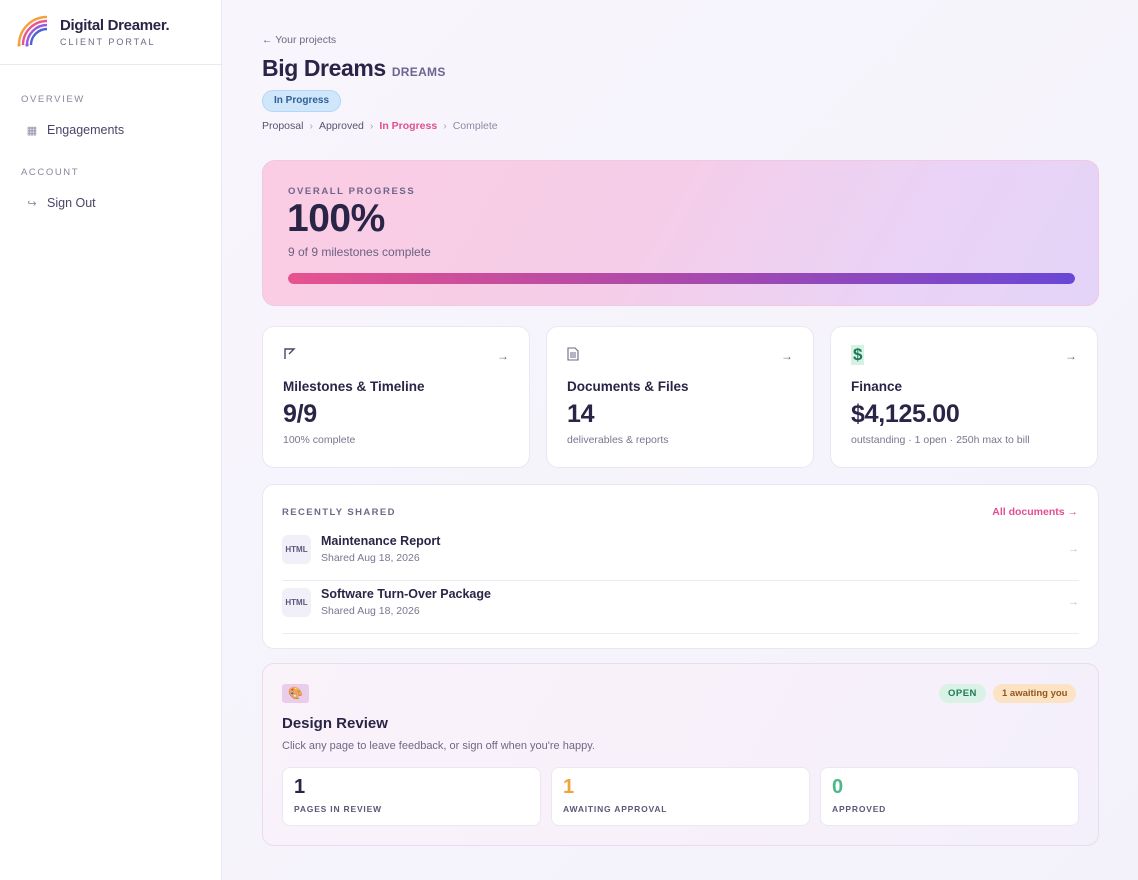  What do you see at coordinates (858, 355) in the screenshot?
I see `dollar-icon: $` at bounding box center [858, 355].